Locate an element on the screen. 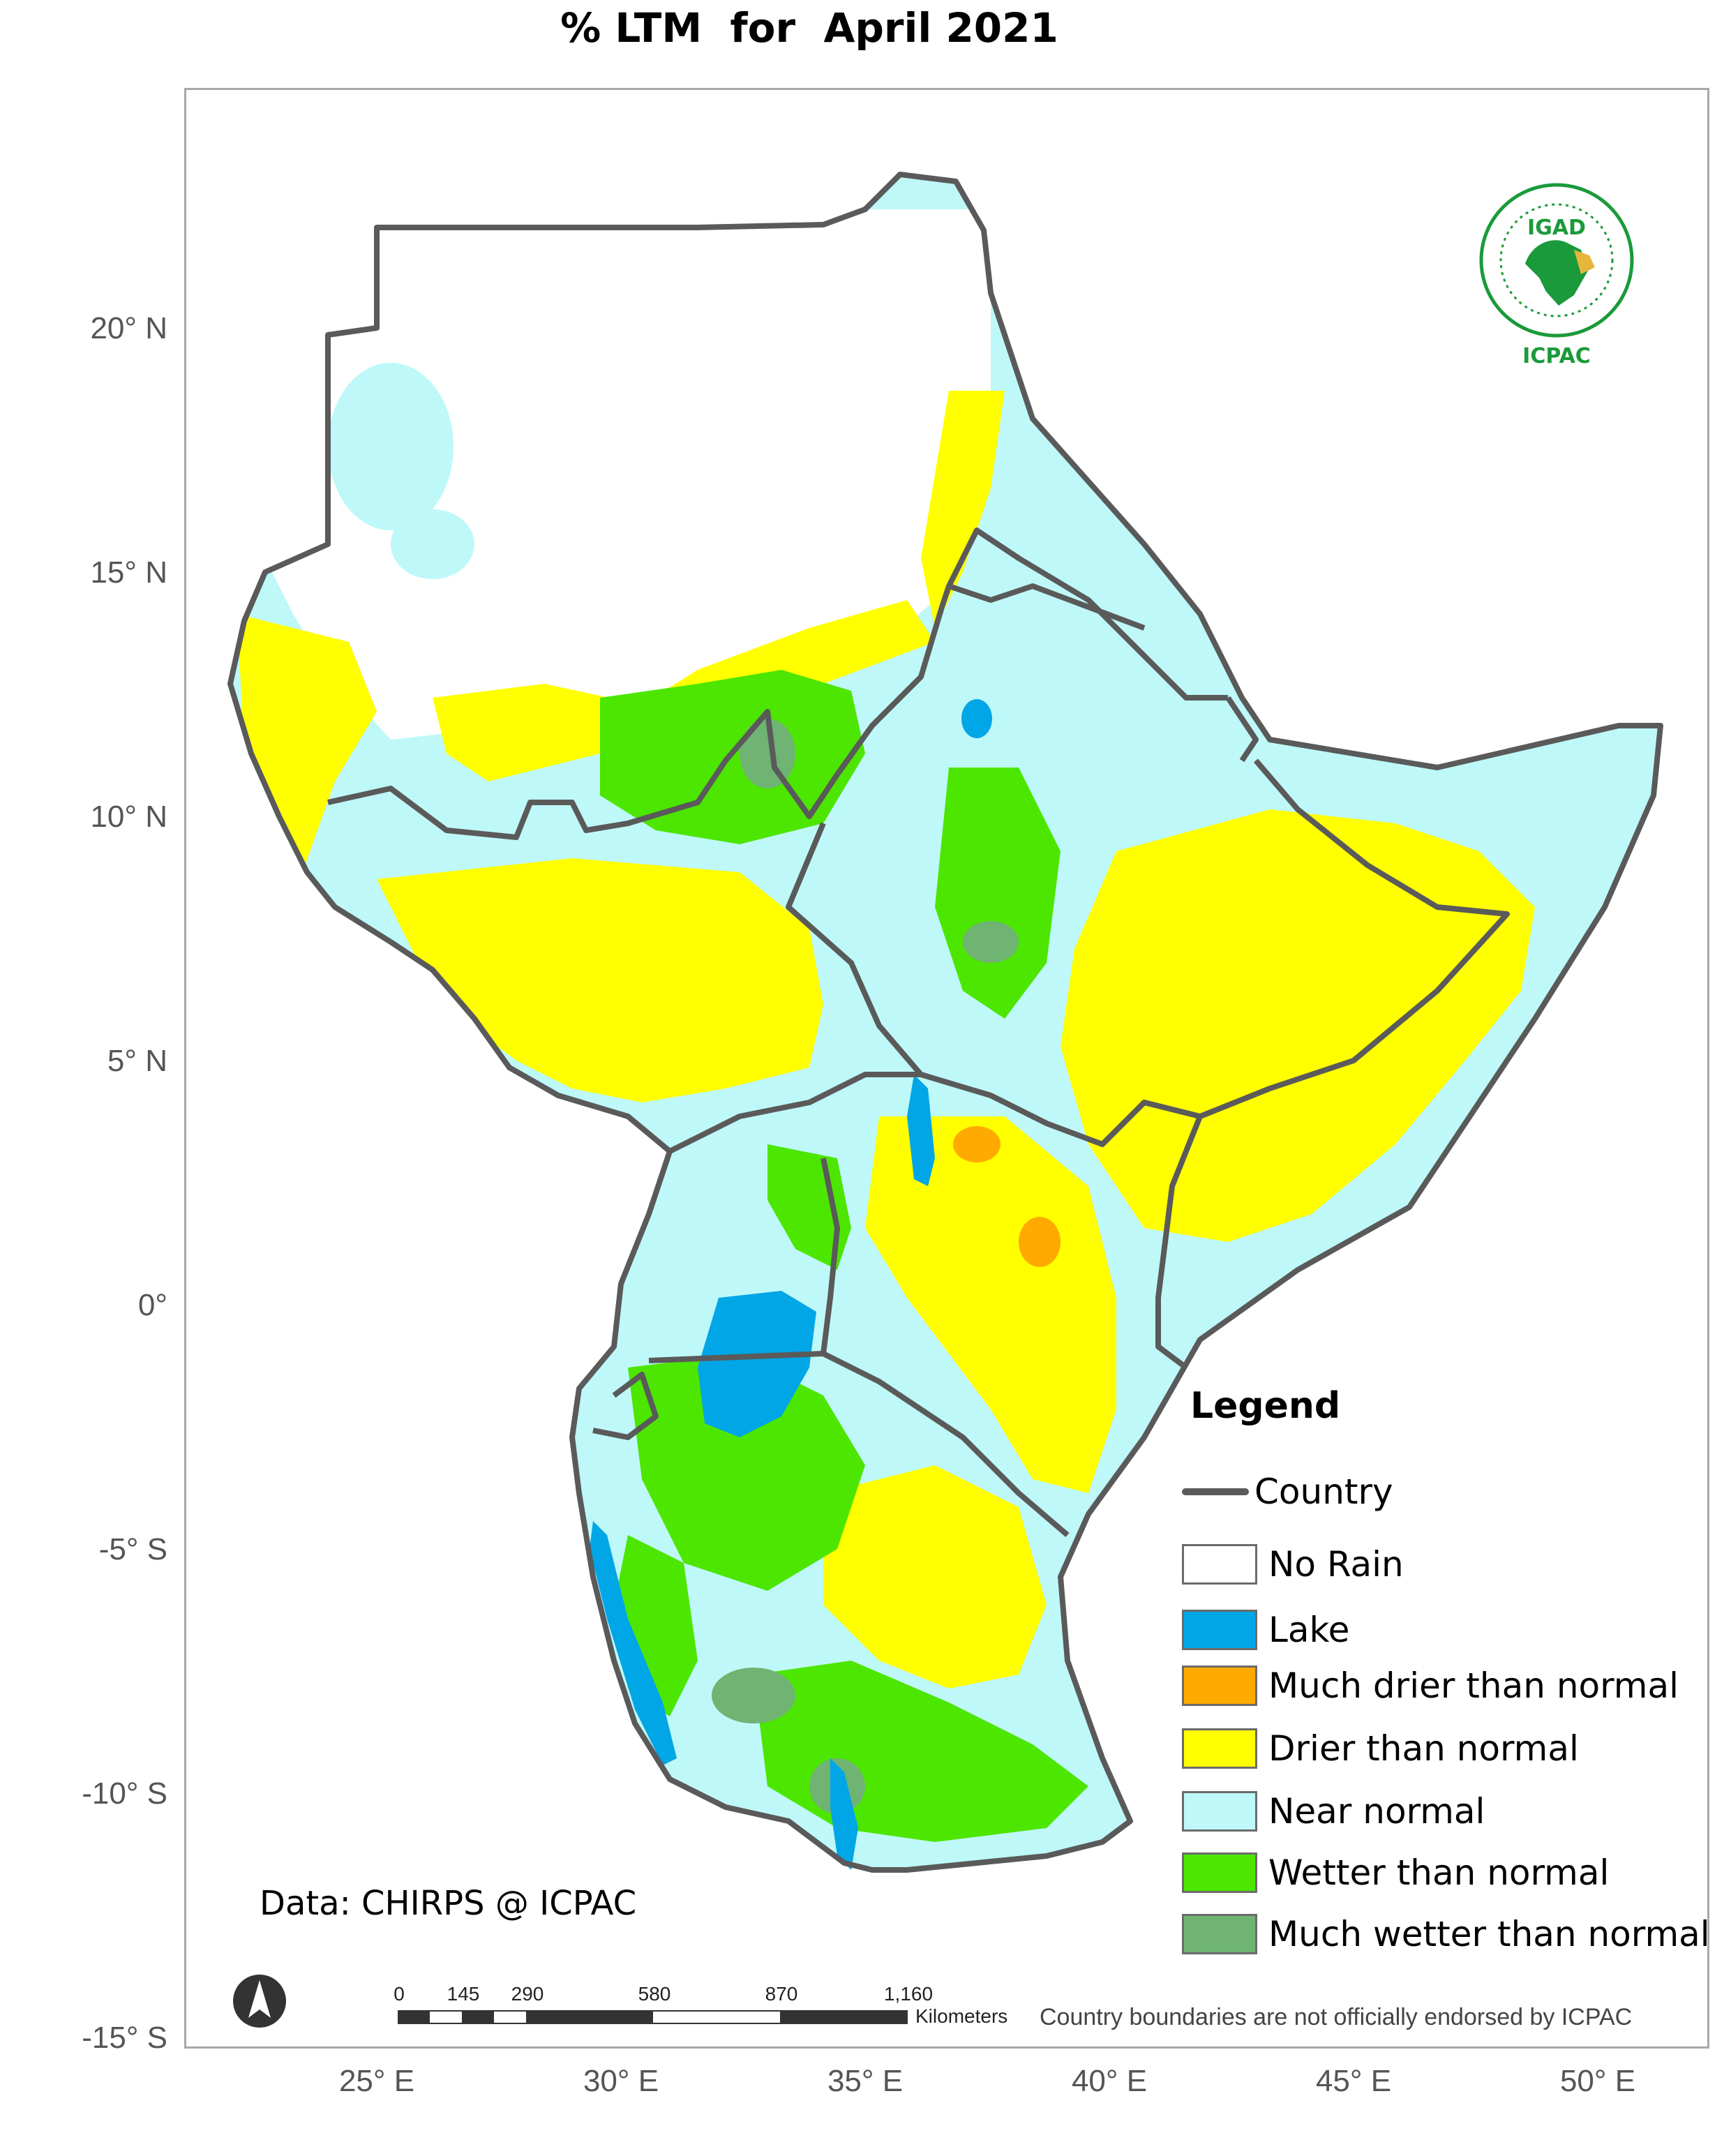 Image resolution: width=1731 pixels, height=2156 pixels. legend-label-lake: Lake is located at coordinates (1309, 1630).